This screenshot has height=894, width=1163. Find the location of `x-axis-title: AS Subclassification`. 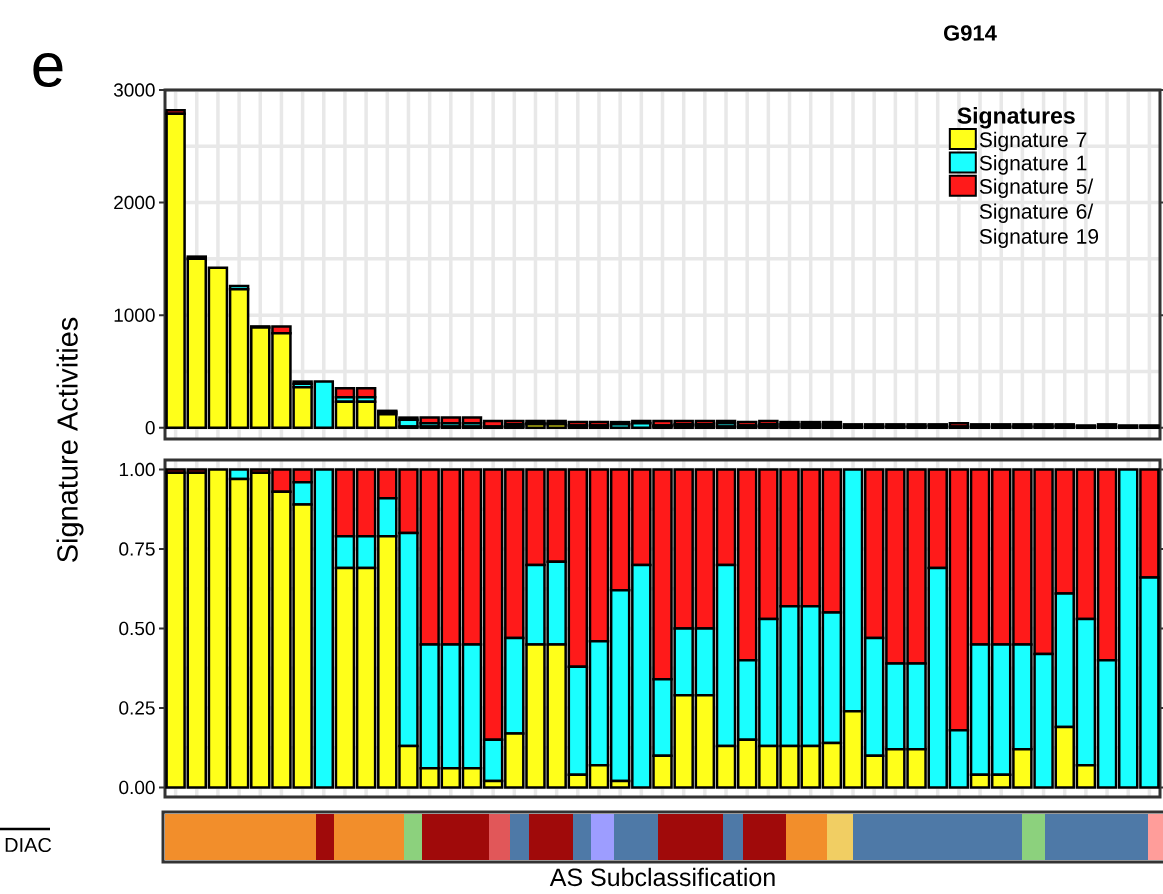

x-axis-title: AS Subclassification is located at coordinates (662, 877).